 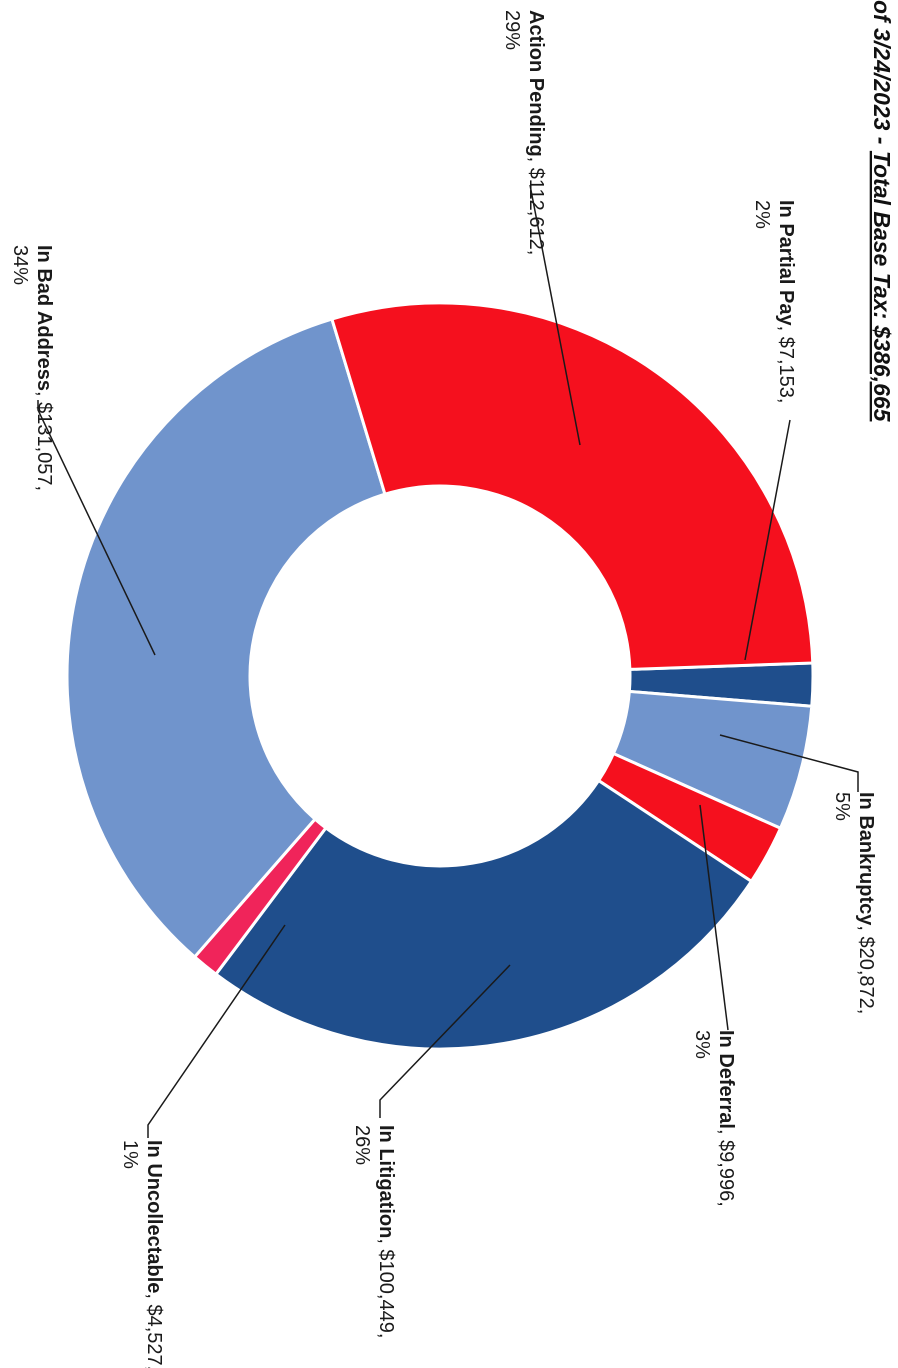 What do you see at coordinates (154, 1330) in the screenshot?
I see `slice-label-value: , $4,527,` at bounding box center [154, 1330].